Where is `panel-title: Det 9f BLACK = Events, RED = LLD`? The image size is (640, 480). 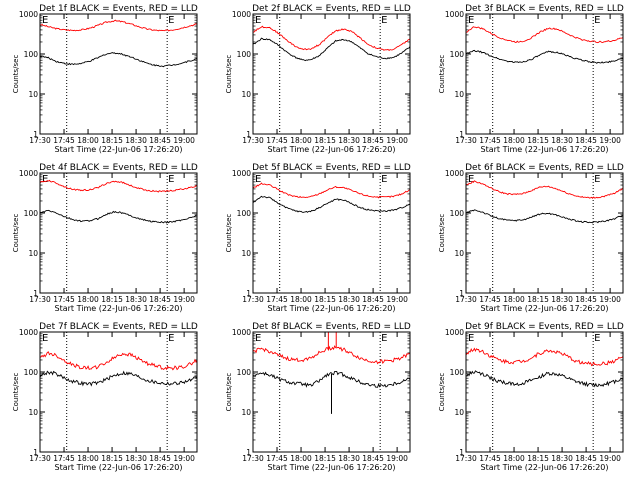
panel-title: Det 9f BLACK = Events, RED = LLD is located at coordinates (544, 327).